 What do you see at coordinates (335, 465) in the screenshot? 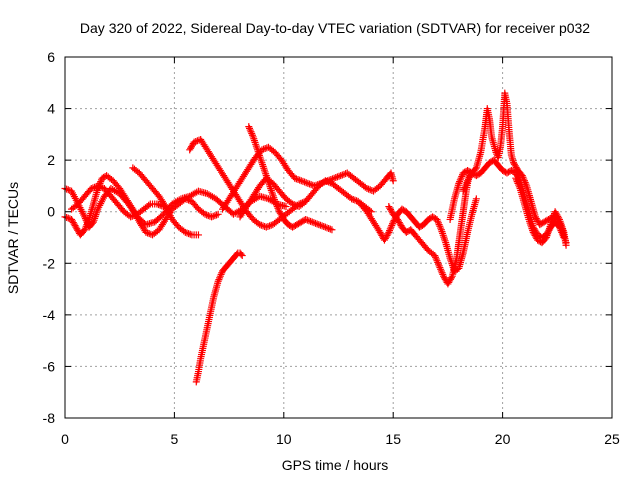
I see `x-axis-label: GPS time / hours` at bounding box center [335, 465].